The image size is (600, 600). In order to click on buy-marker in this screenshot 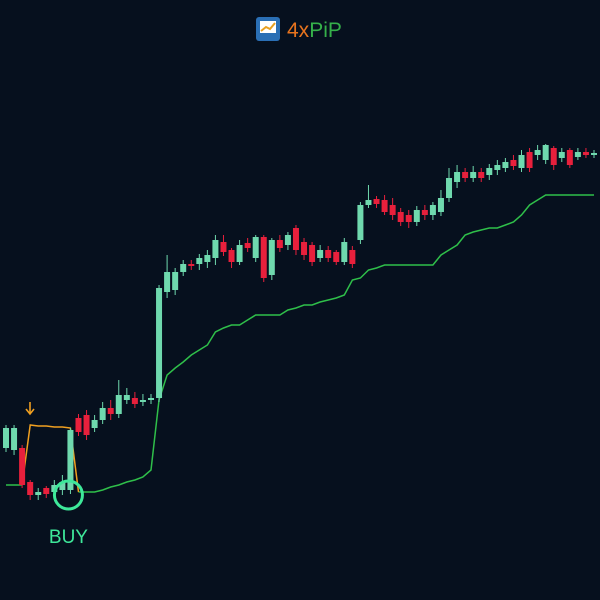, I will do `click(68, 495)`.